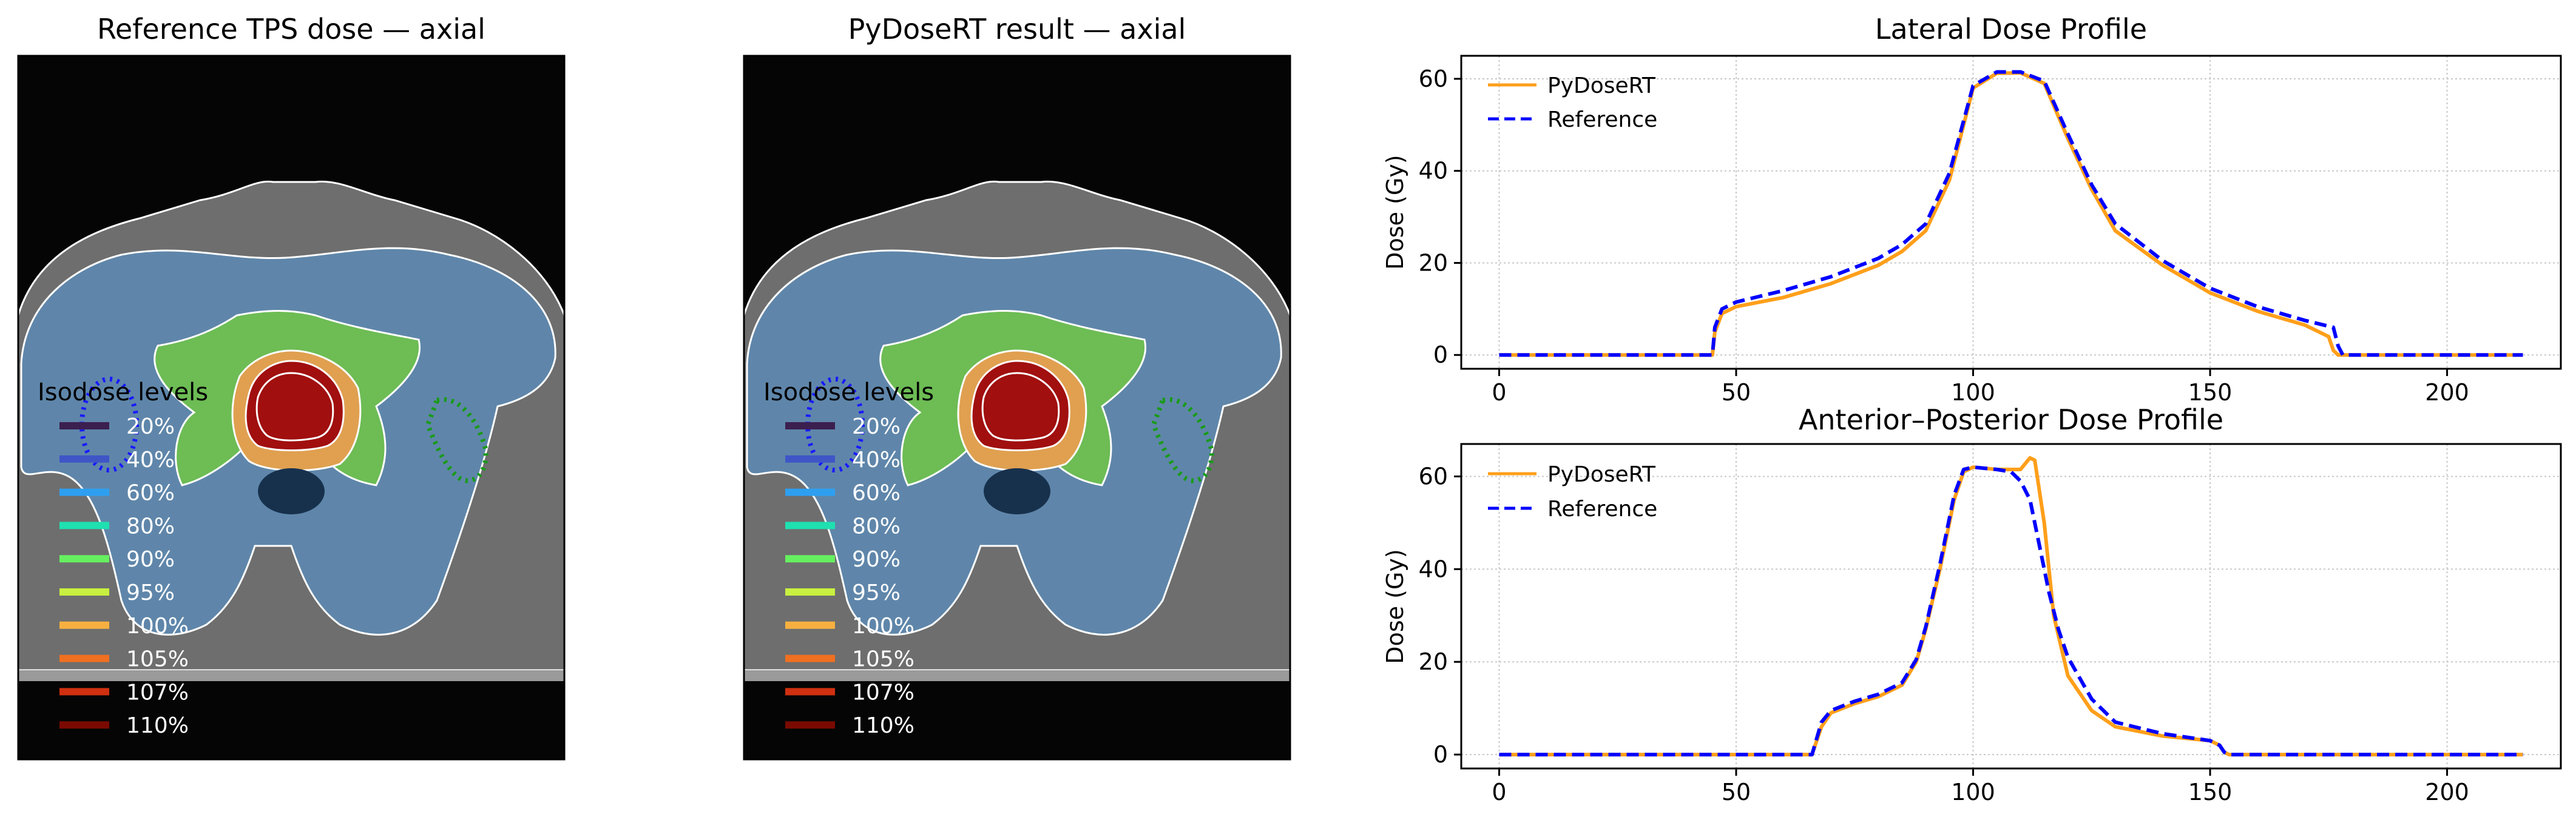 Image resolution: width=2576 pixels, height=817 pixels. What do you see at coordinates (2011, 611) in the screenshot?
I see `ap-series-reference` at bounding box center [2011, 611].